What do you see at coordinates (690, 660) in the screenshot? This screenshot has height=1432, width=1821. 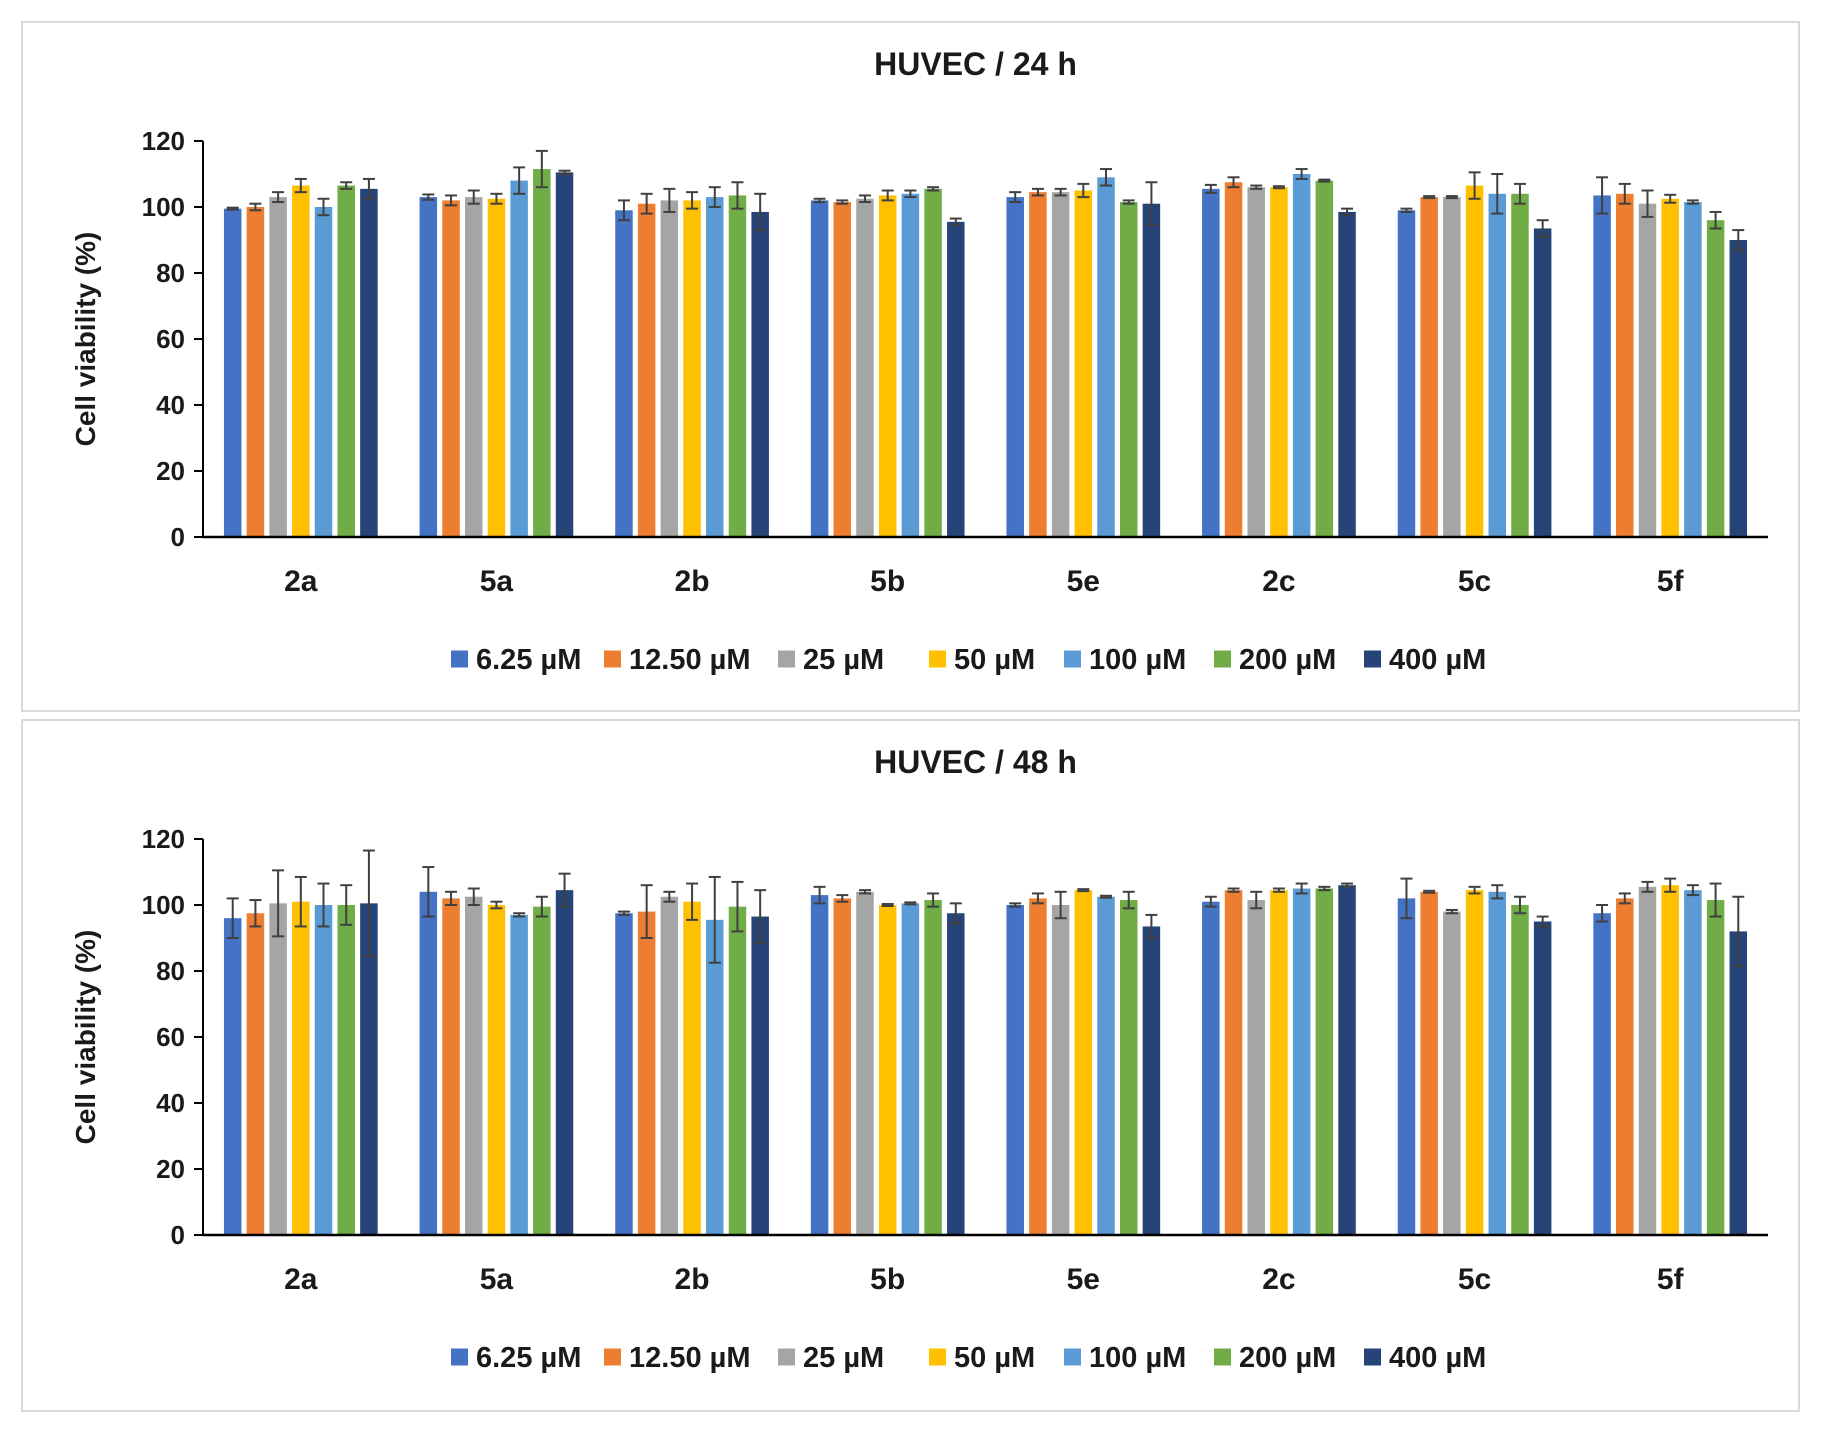 I see `legend-label-2: 12.50 µM` at bounding box center [690, 660].